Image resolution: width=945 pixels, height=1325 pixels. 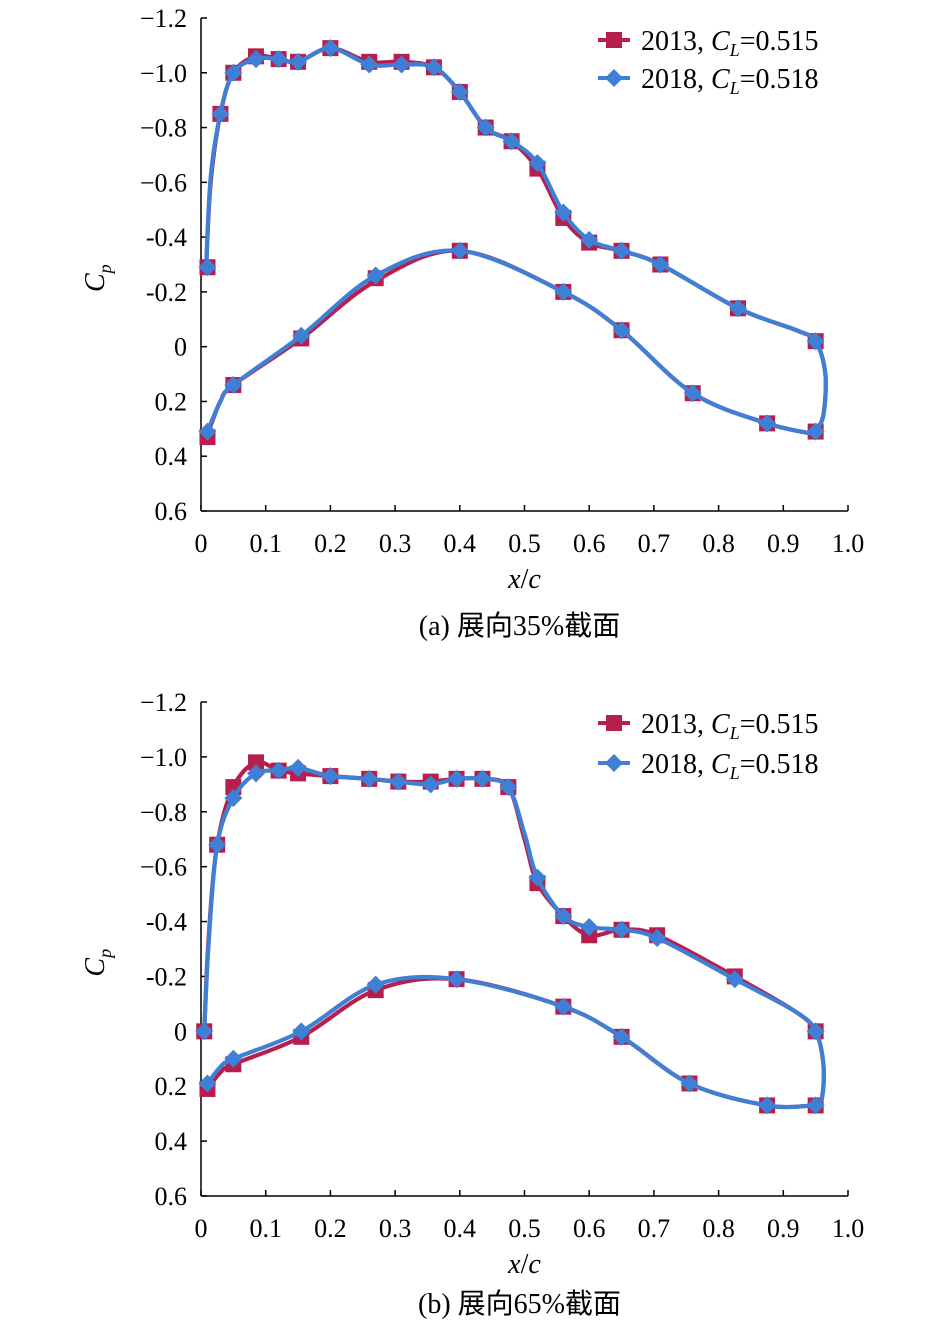 What do you see at coordinates (201, 1228) in the screenshot?
I see `x-tick-label: 0` at bounding box center [201, 1228].